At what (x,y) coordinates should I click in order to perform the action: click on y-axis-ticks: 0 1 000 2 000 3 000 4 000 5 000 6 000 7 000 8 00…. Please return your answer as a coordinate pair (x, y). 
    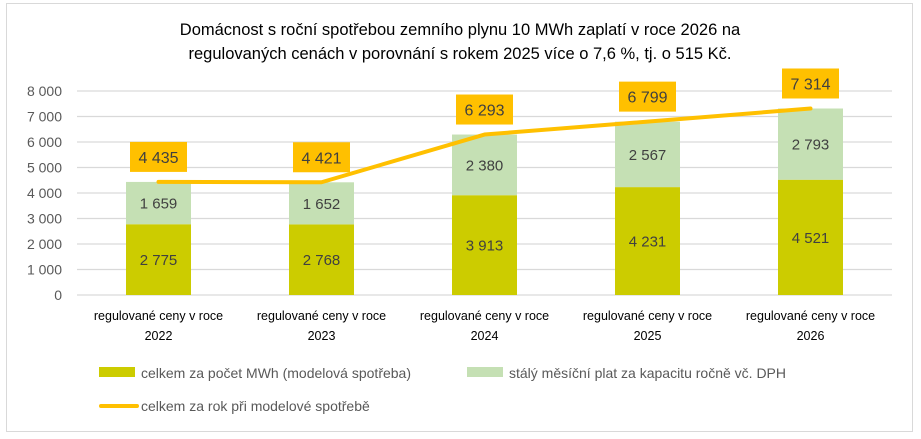
    Looking at the image, I should click on (44, 193).